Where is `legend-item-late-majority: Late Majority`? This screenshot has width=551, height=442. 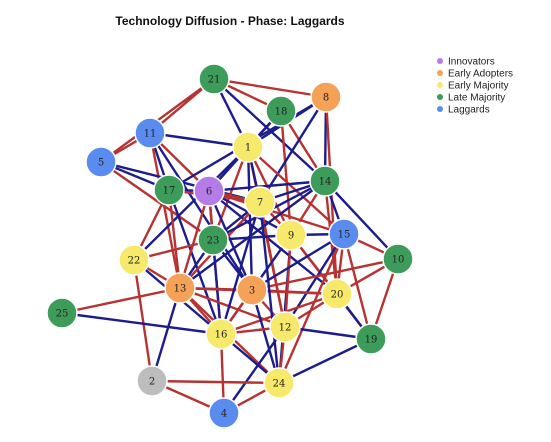 legend-item-late-majority: Late Majority is located at coordinates (471, 98).